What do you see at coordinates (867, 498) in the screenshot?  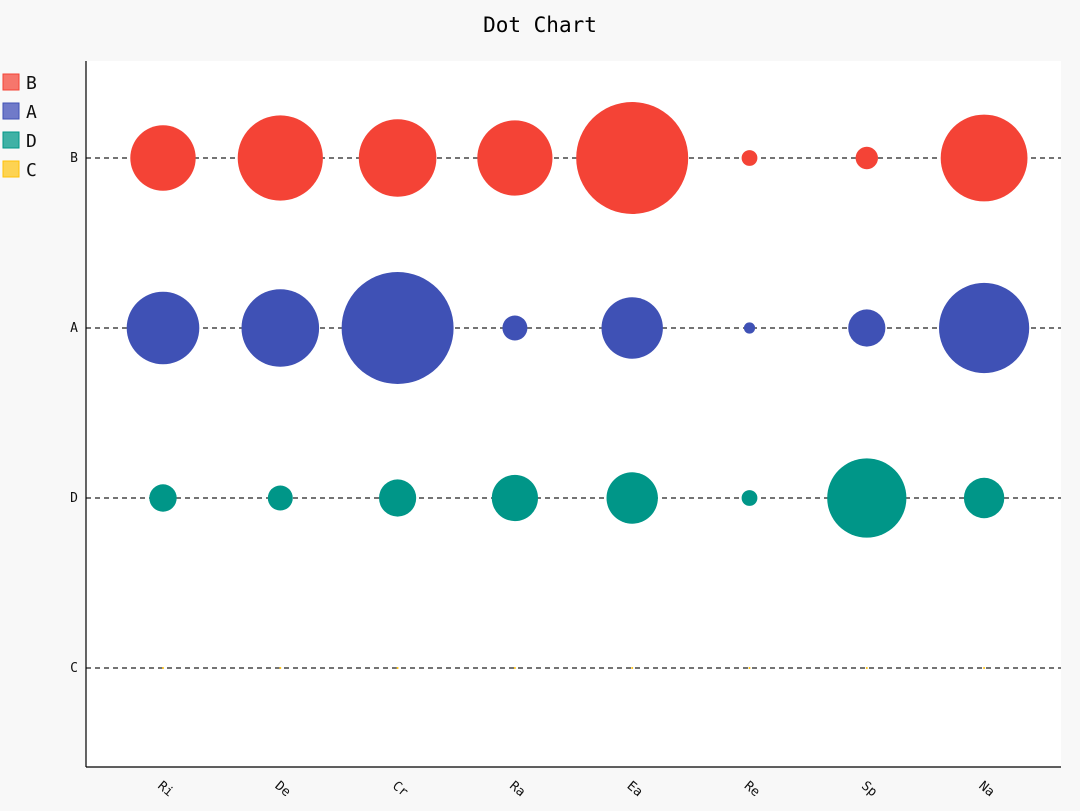 I see `dot-d-sp` at bounding box center [867, 498].